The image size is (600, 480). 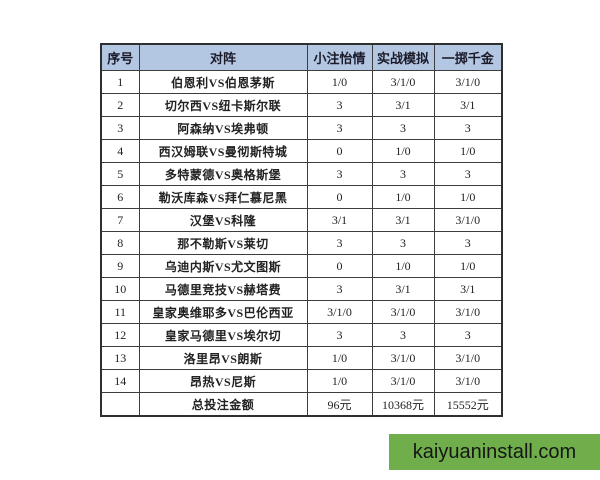 I want to click on table-row: 7 汉堡VS科隆 3/1 3/1 3/1/0, so click(x=301, y=220).